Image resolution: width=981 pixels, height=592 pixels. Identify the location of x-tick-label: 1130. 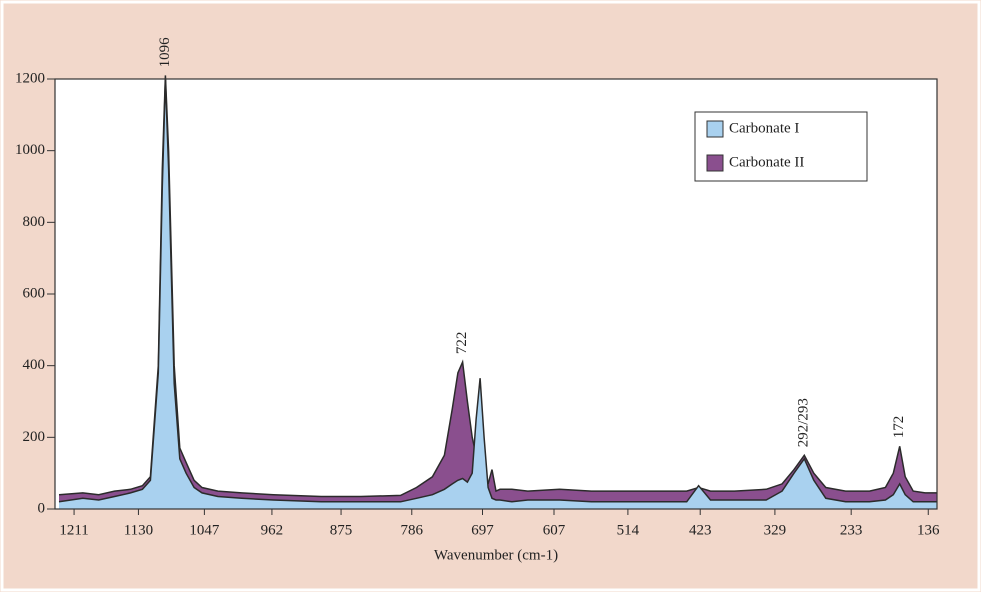
(138, 530).